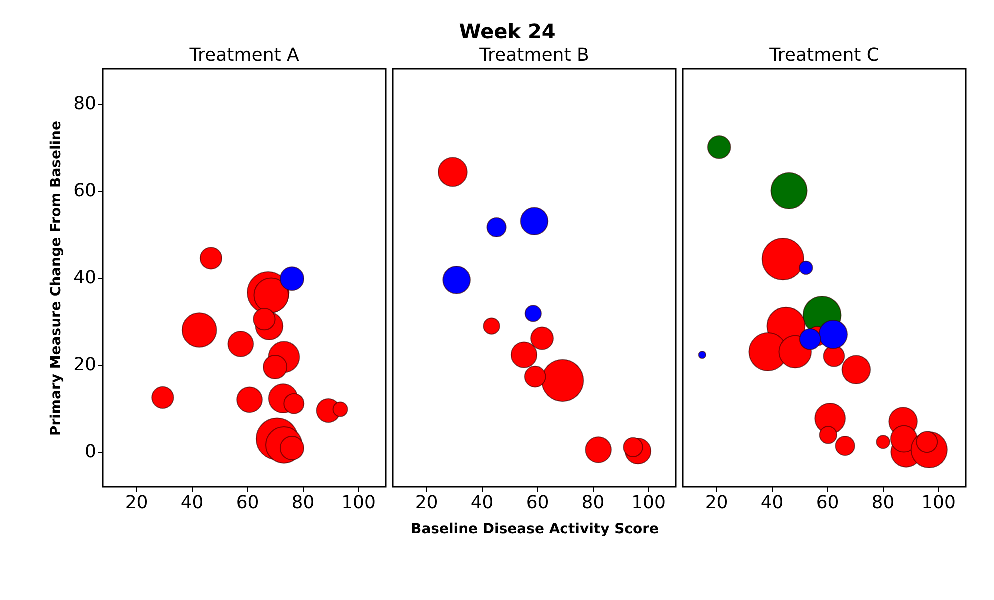 The width and height of the screenshot is (994, 600). Describe the element at coordinates (85, 103) in the screenshot. I see `y-tick-label: 80` at that location.